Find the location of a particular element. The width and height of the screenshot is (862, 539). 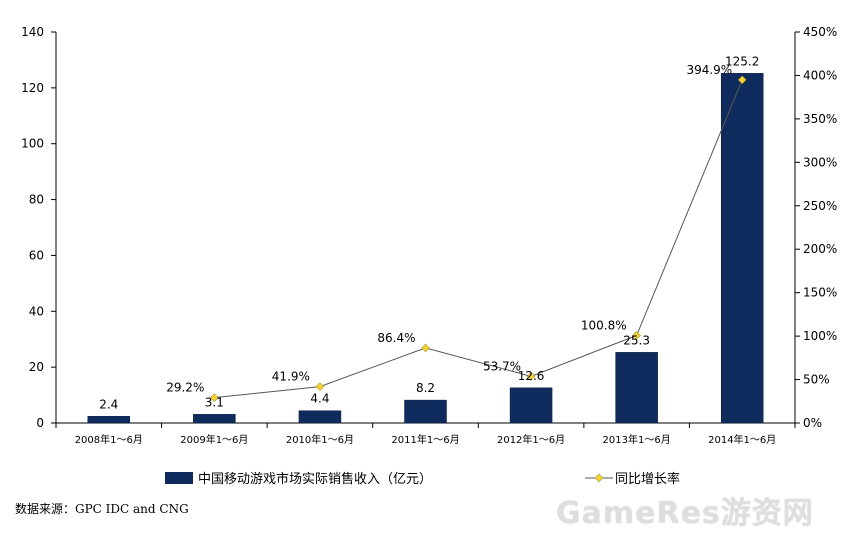

y-right-tick-label: 300% is located at coordinates (820, 162).